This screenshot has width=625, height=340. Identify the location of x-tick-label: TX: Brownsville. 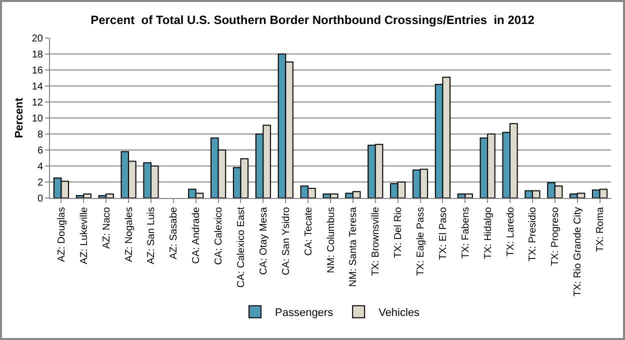
(376, 241).